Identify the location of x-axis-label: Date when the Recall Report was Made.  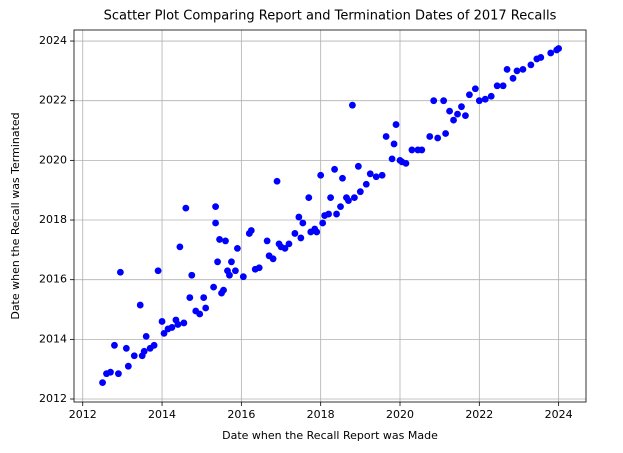
(330, 435).